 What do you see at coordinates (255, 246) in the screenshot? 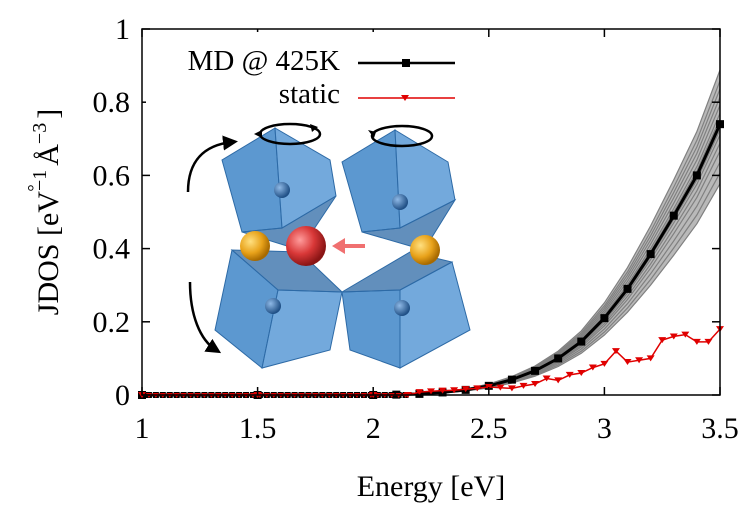
I see `cation-left-gold` at bounding box center [255, 246].